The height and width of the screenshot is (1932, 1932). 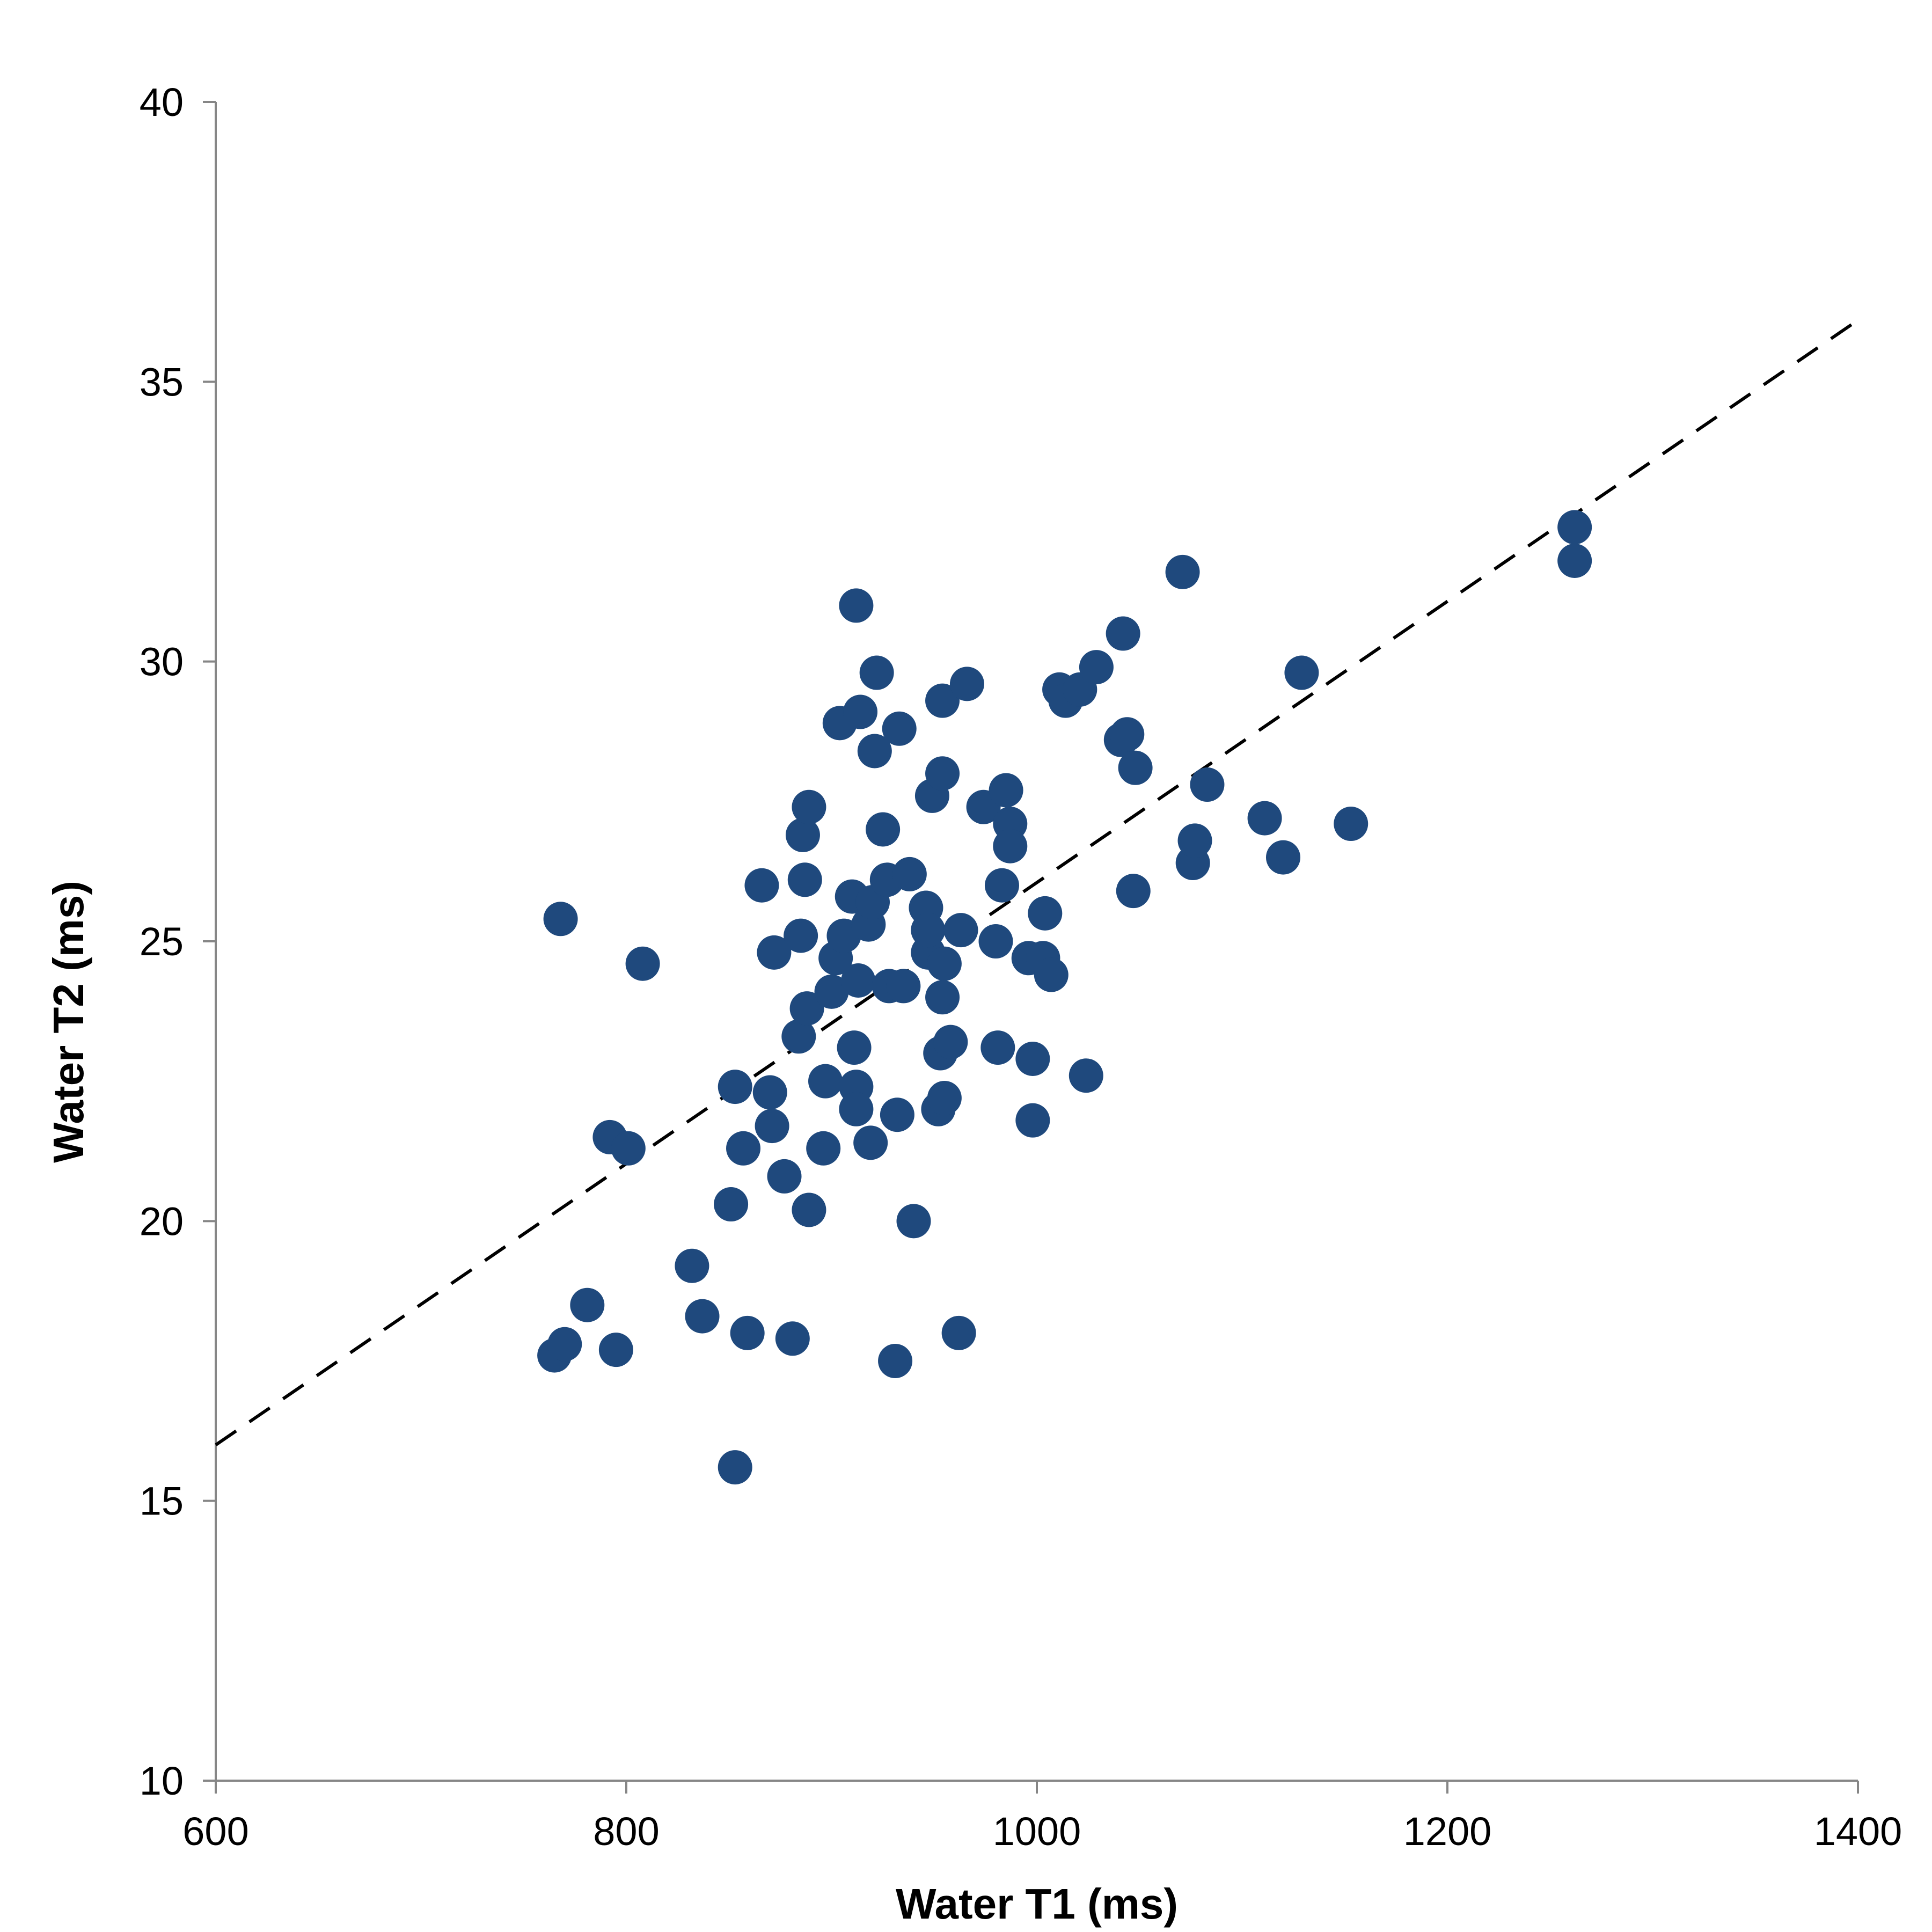 What do you see at coordinates (162, 382) in the screenshot?
I see `y-tick-label: 35` at bounding box center [162, 382].